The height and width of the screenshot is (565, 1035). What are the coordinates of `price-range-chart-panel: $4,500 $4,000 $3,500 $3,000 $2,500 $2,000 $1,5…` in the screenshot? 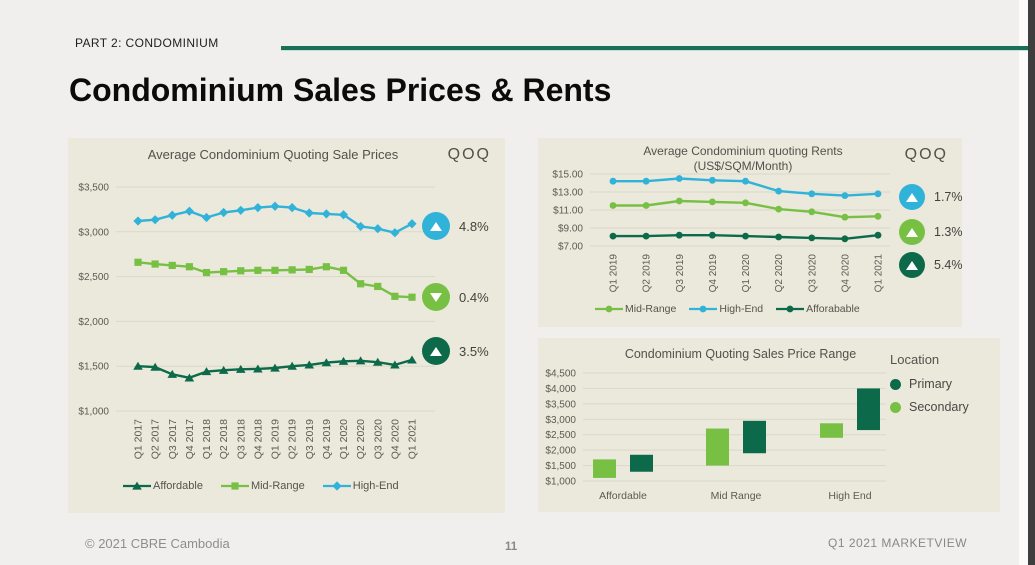 It's located at (769, 425).